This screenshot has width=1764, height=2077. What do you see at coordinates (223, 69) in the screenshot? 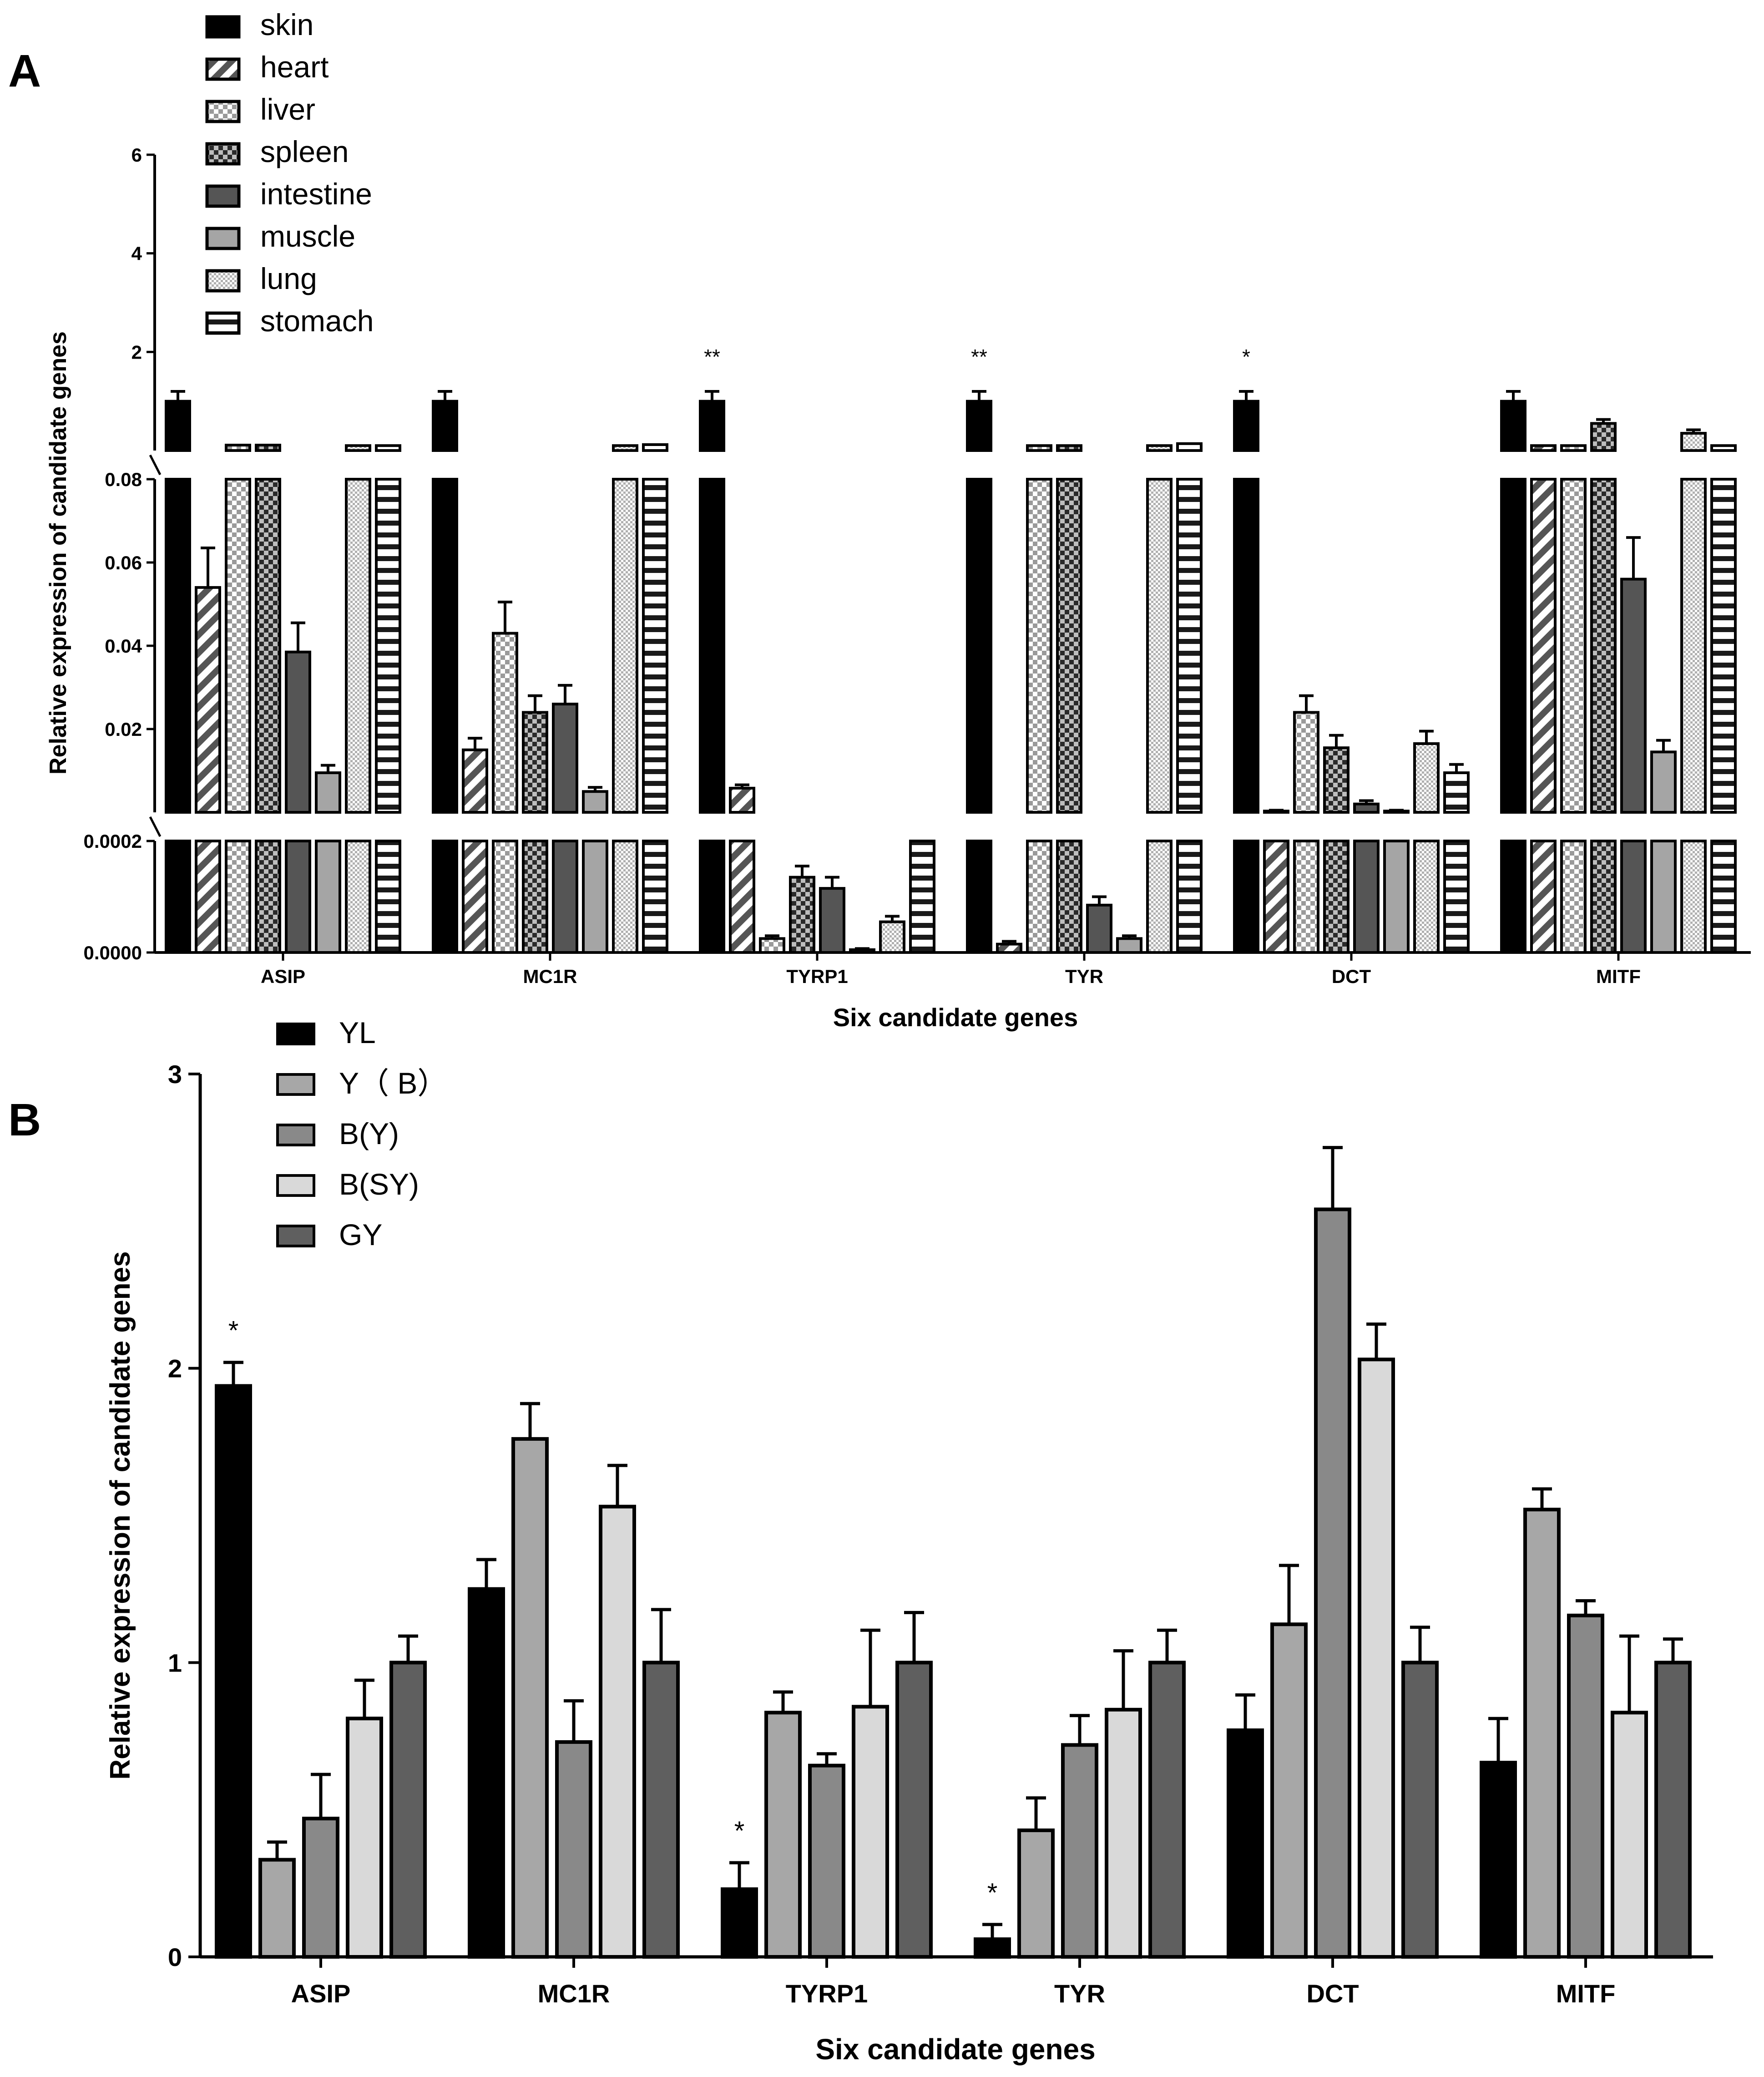
I see `legend-swatch-heart` at bounding box center [223, 69].